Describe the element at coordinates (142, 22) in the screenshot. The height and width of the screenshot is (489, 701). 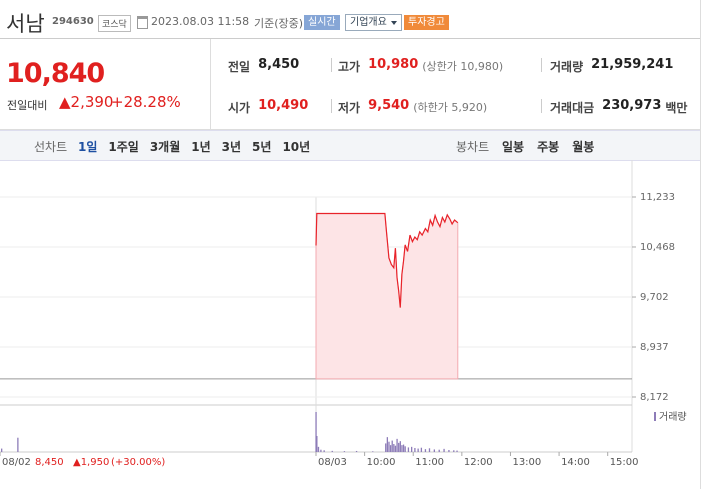
I see `calendar-icon` at that location.